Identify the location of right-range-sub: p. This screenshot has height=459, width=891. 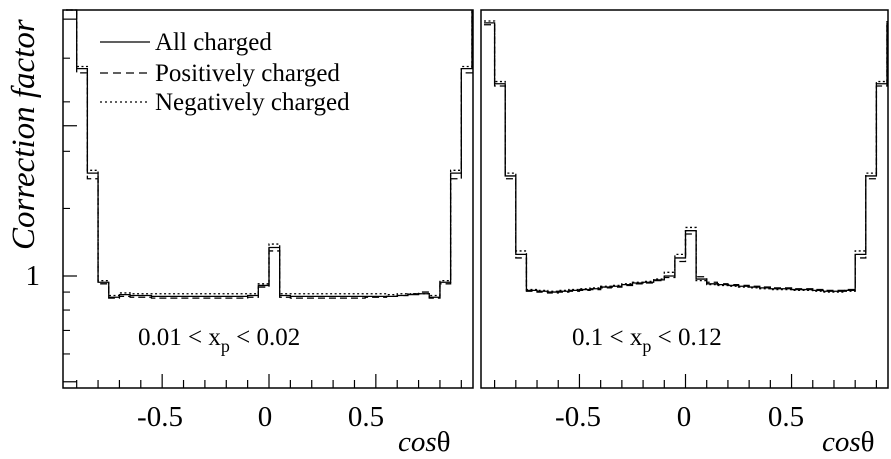
(646, 346).